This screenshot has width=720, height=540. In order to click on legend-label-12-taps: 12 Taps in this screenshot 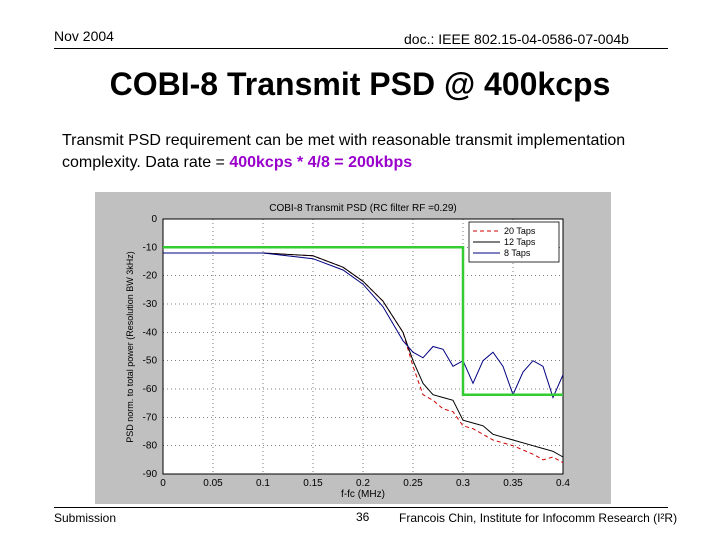, I will do `click(520, 242)`.